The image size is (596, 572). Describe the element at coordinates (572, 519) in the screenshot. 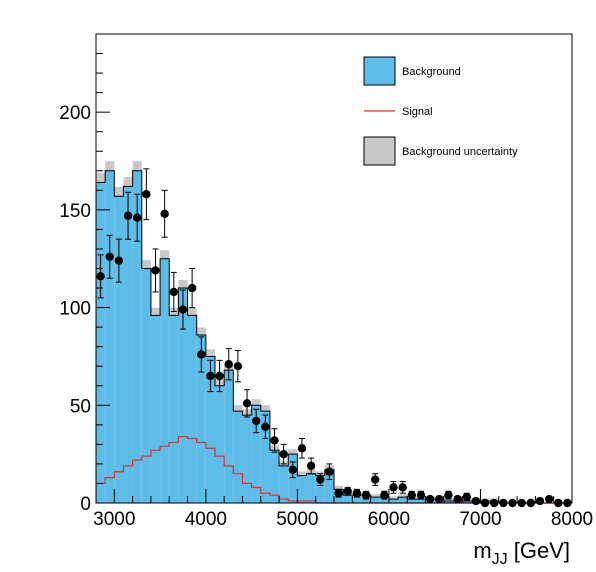

I see `x-tick-label: 8000` at that location.